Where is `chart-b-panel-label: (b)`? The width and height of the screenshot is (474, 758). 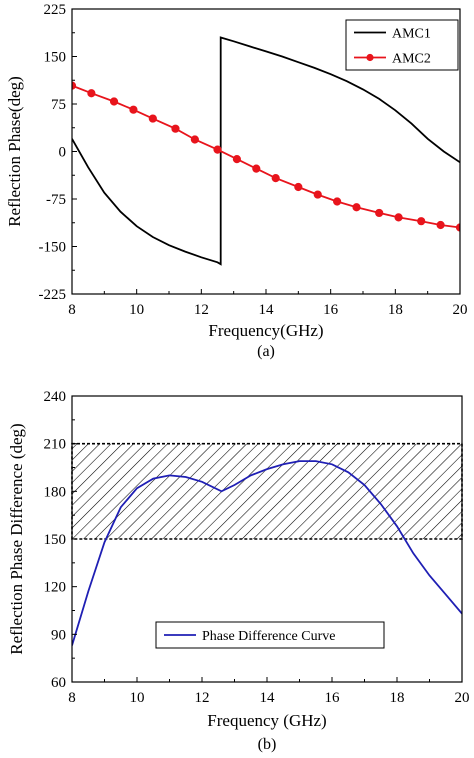
chart-b-panel-label: (b) is located at coordinates (267, 744).